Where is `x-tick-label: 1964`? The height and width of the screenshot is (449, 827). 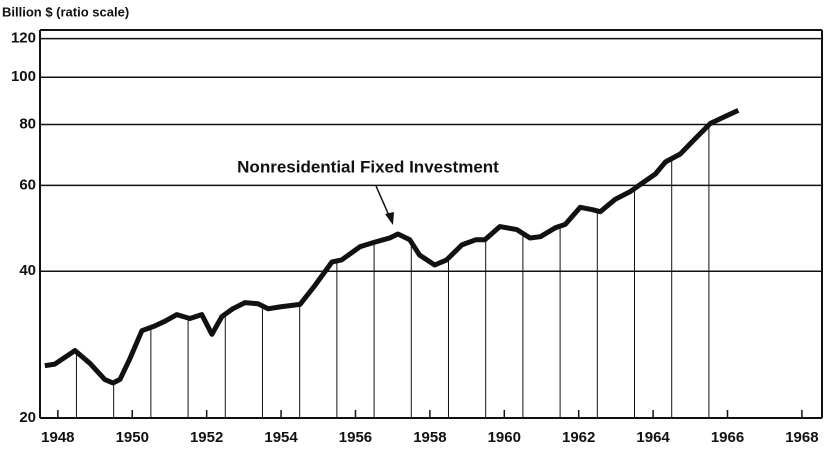 x-tick-label: 1964 is located at coordinates (653, 437).